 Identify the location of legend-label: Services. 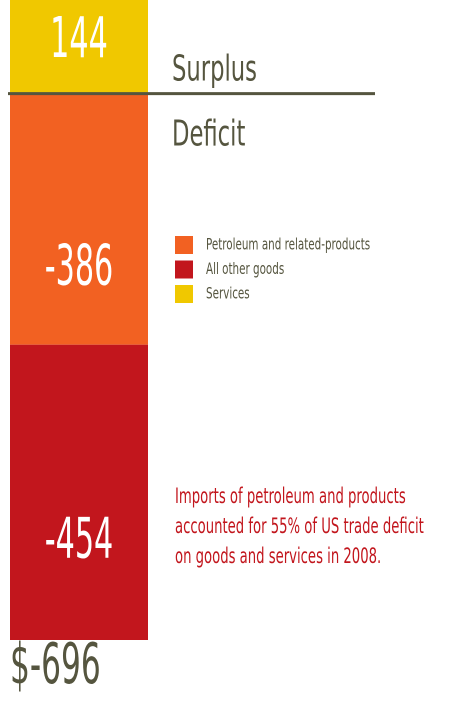
(228, 294).